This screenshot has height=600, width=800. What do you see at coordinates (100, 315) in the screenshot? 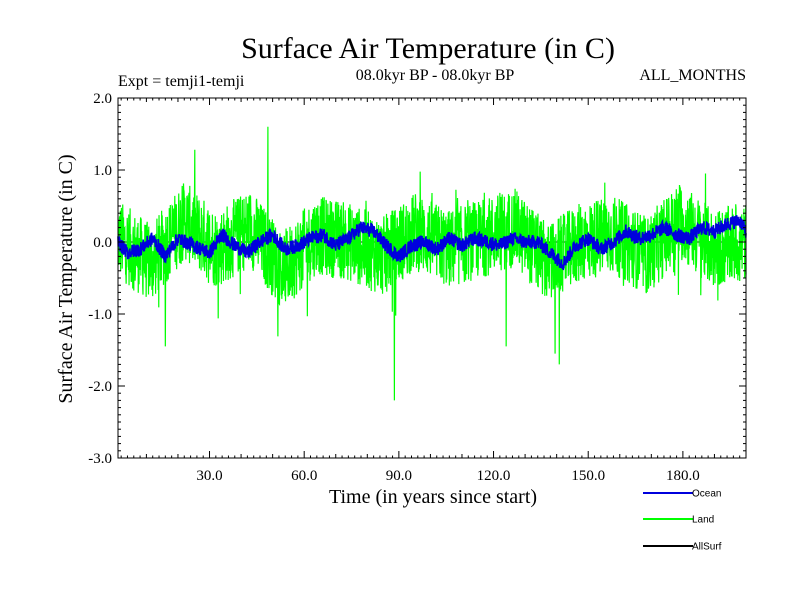
I see `y-tick-label: -1.0` at bounding box center [100, 315].